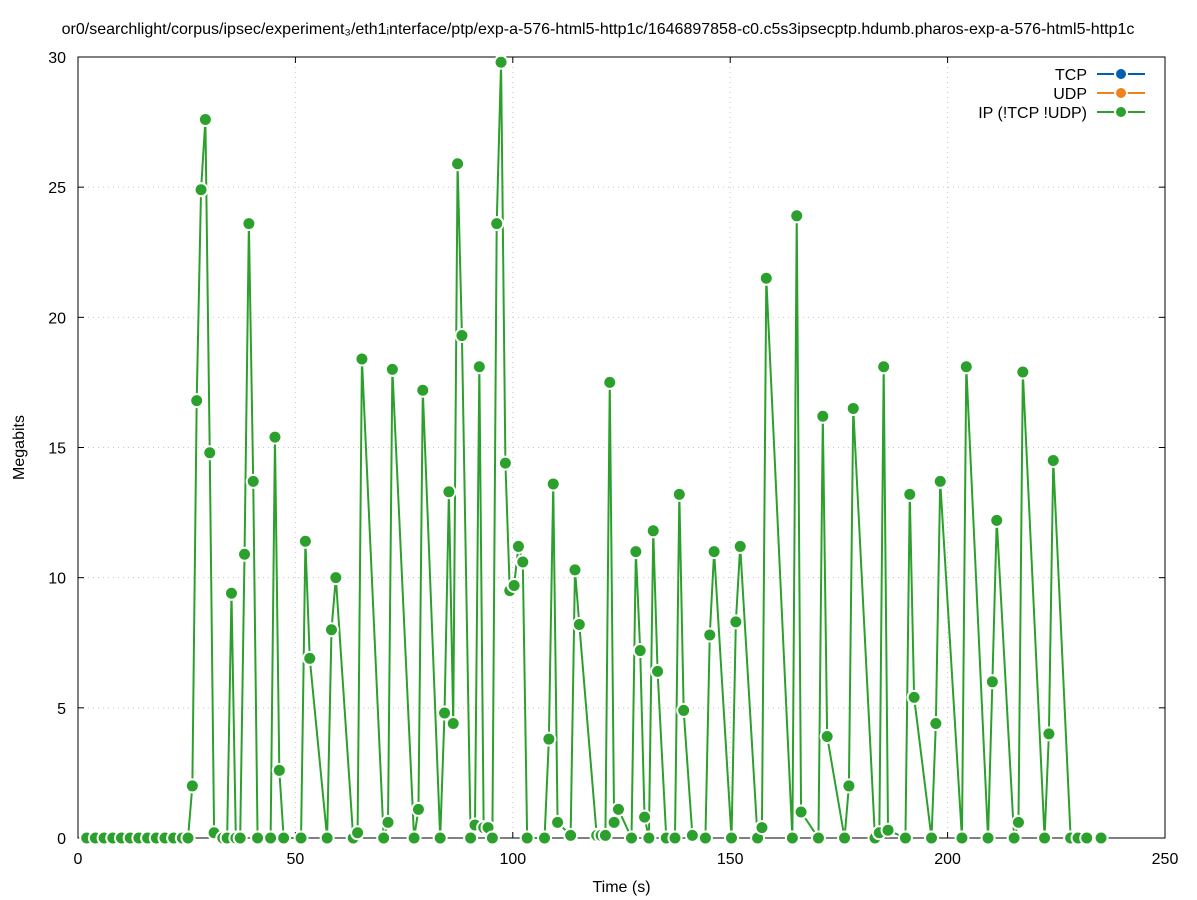 The width and height of the screenshot is (1197, 900). I want to click on x-tick-label: 50, so click(296, 859).